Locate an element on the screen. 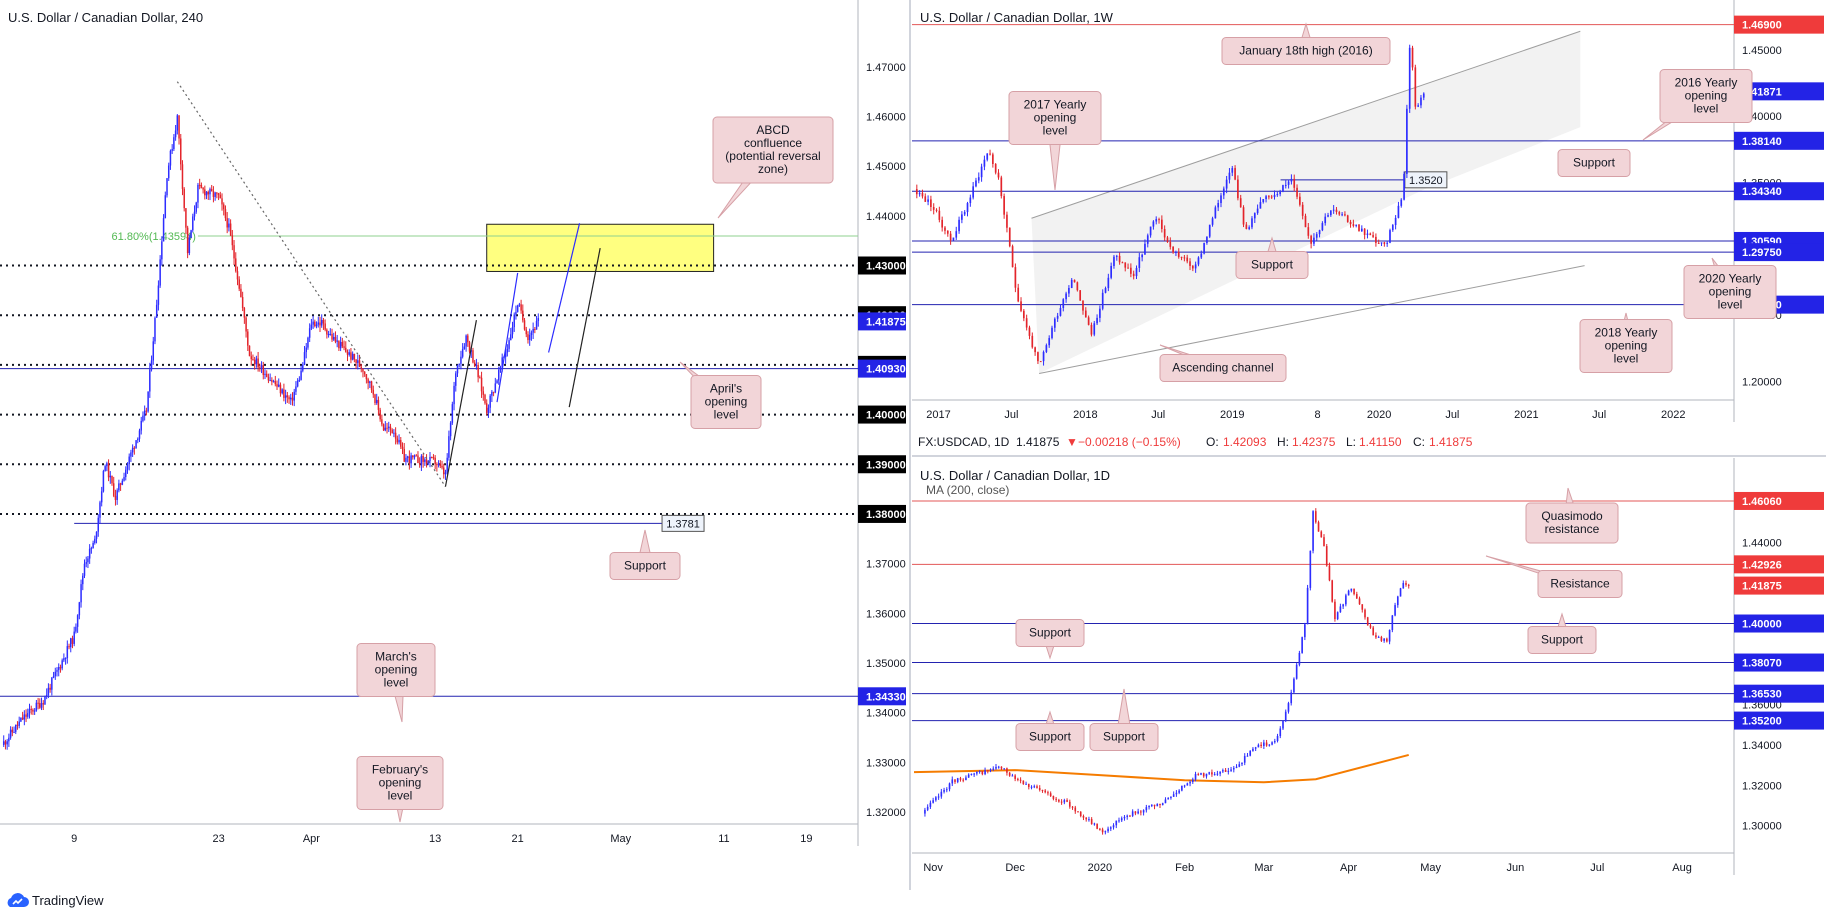 The width and height of the screenshot is (1826, 912). tradingview-brand: TradingView is located at coordinates (68, 900).